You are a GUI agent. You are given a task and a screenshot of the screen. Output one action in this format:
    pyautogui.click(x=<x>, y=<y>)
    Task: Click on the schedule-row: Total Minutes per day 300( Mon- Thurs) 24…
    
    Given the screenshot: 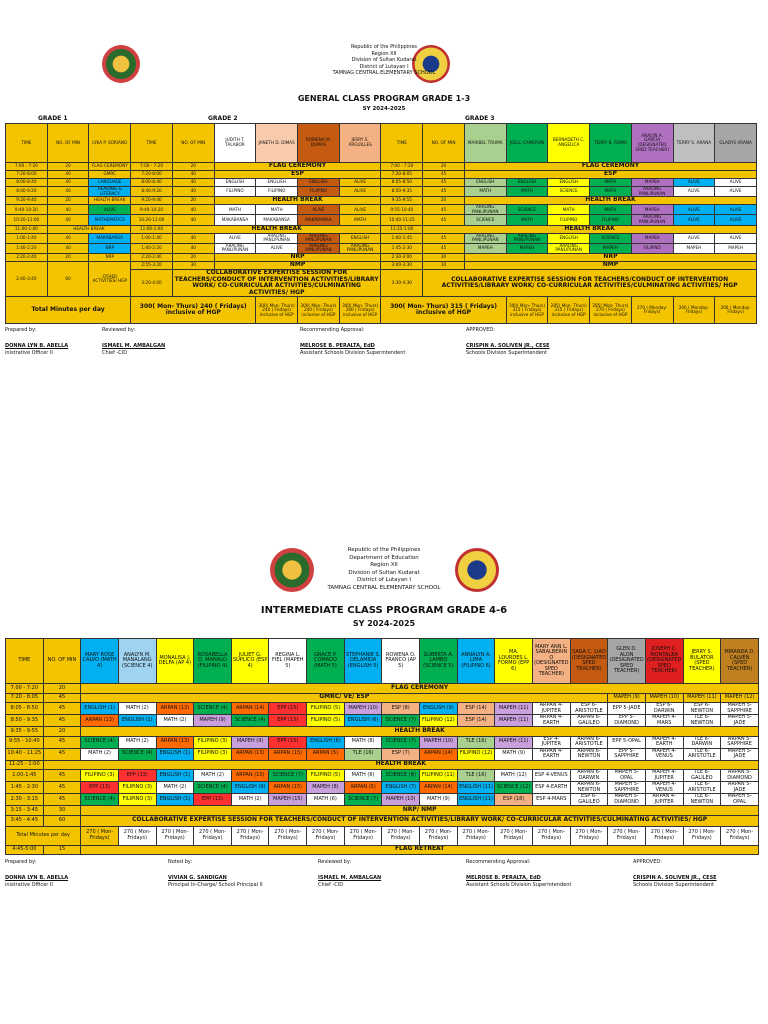 What is the action you would take?
    pyautogui.click(x=380, y=310)
    